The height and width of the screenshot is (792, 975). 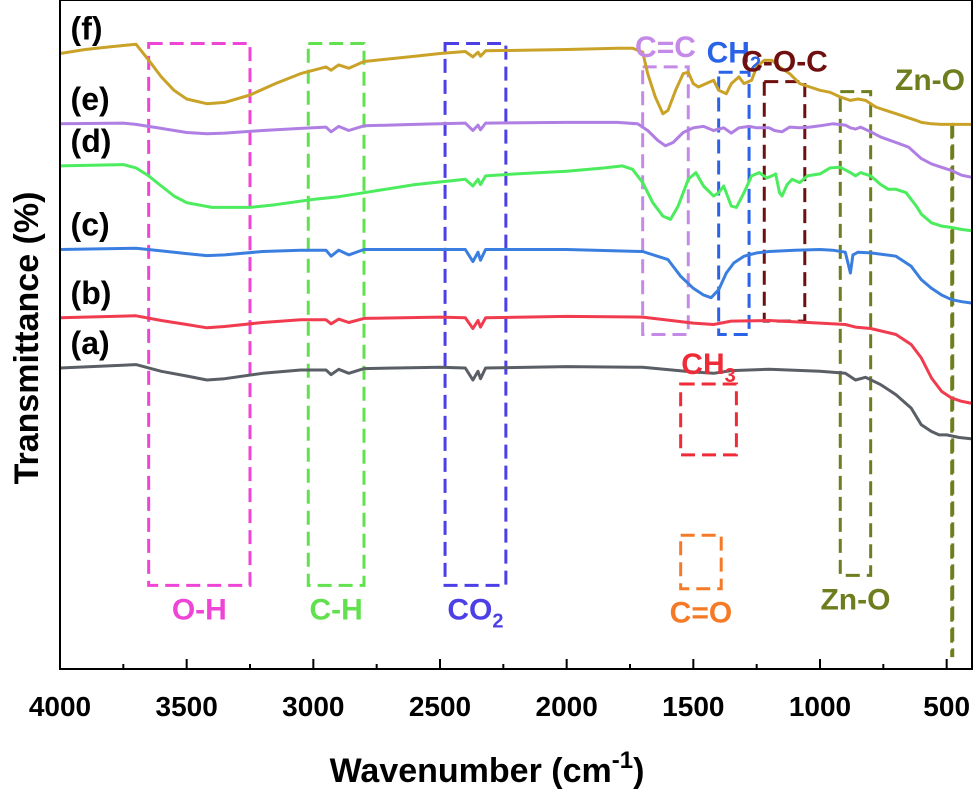 I want to click on series-label-b: (b), so click(x=91, y=293).